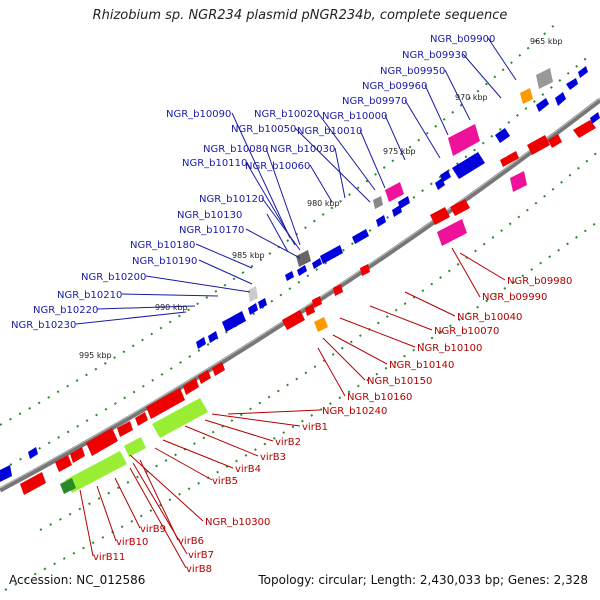 The image size is (600, 600). I want to click on gene-label: virB3, so click(273, 457).